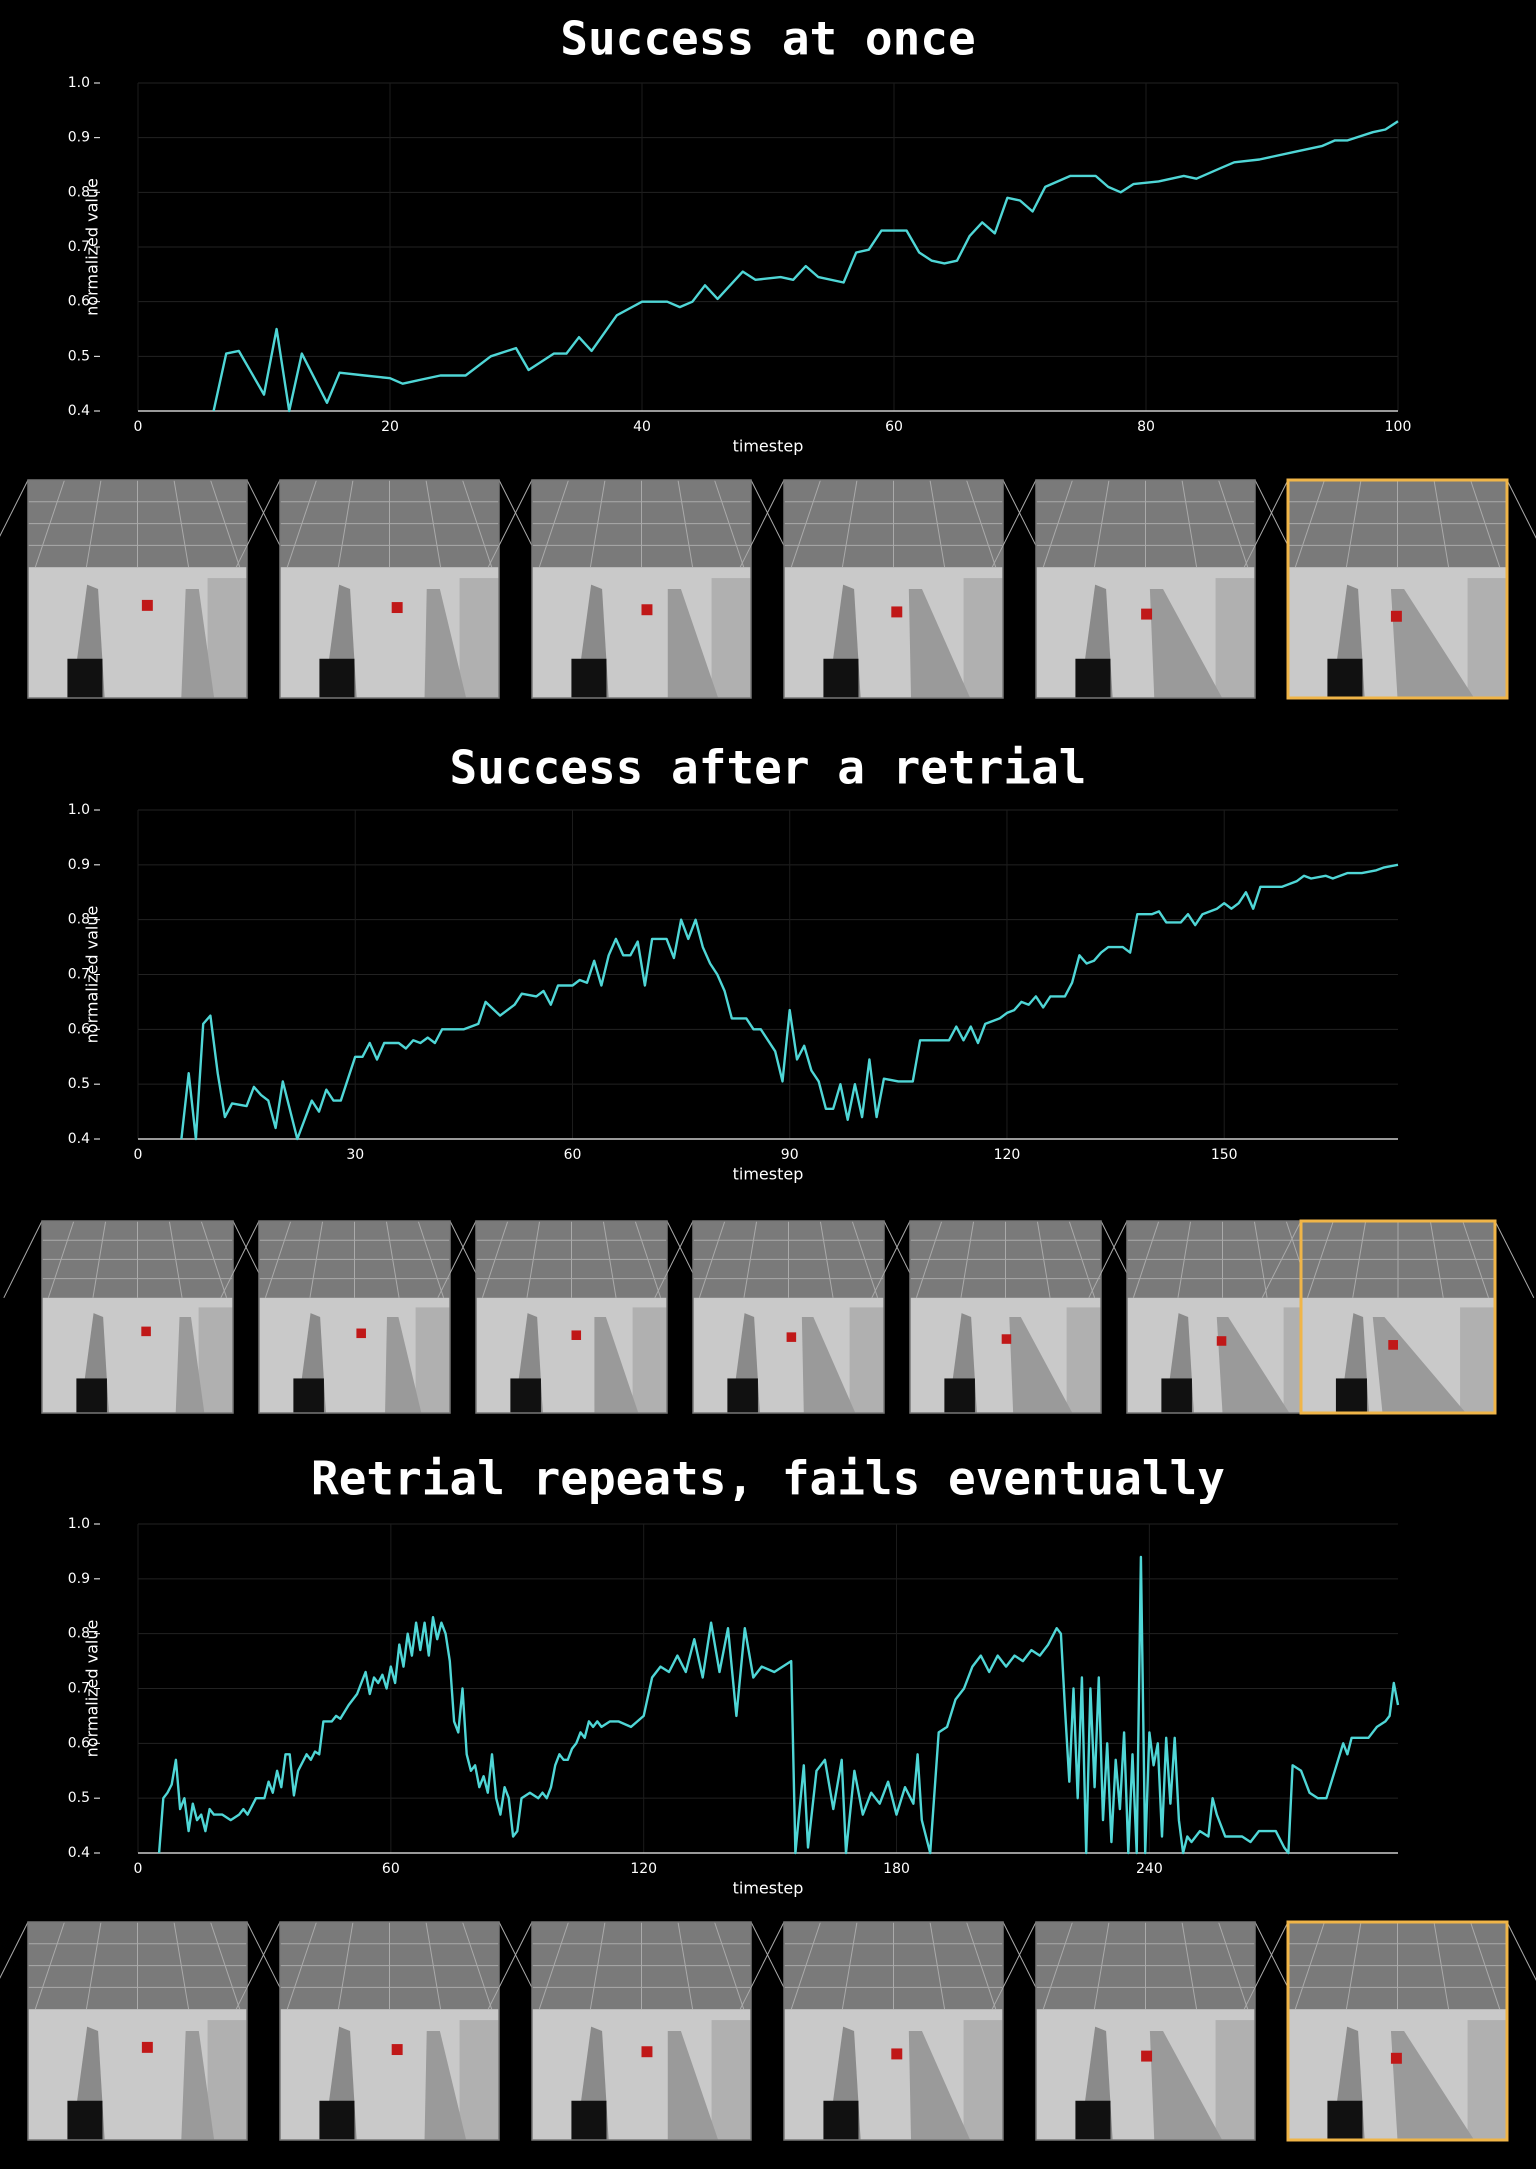 Image resolution: width=1536 pixels, height=2169 pixels. Describe the element at coordinates (79, 1743) in the screenshot. I see `y-tick-label: 0.6` at that location.